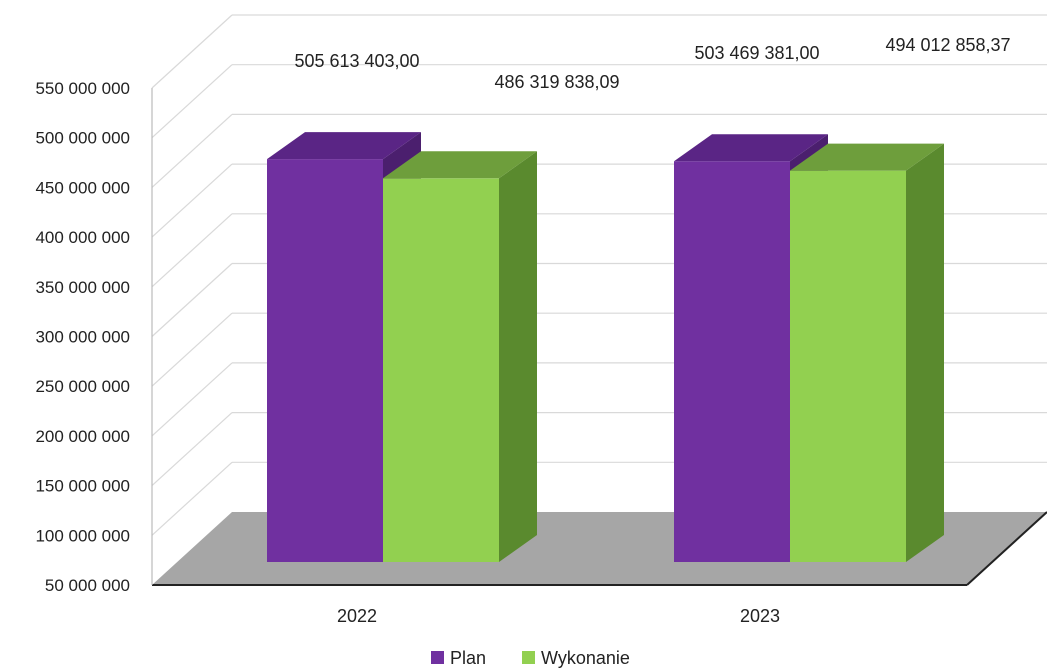 The image size is (1047, 668). I want to click on y-tick-label: 200 000 000, so click(82, 436).